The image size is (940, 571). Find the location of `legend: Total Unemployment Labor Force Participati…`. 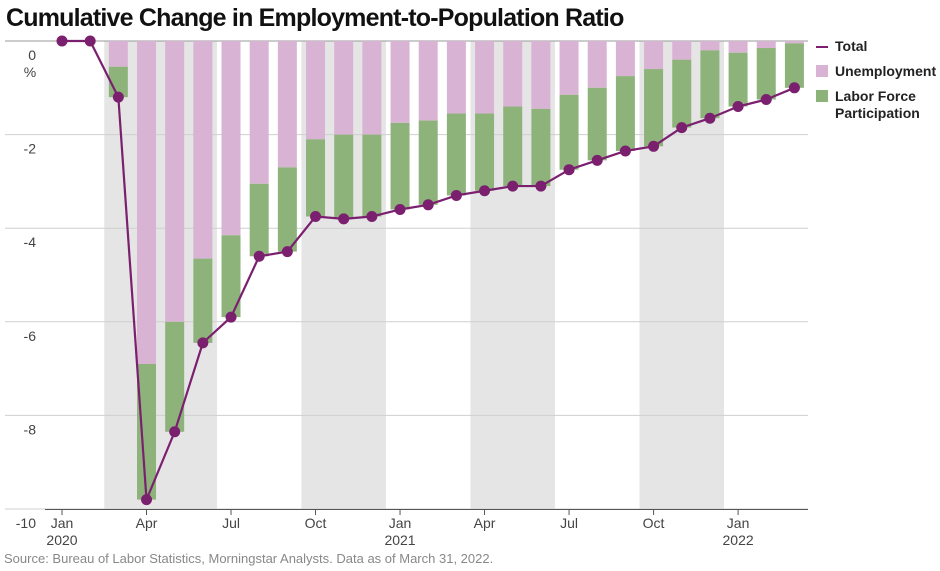

legend: Total Unemployment Labor Force Participati… is located at coordinates (876, 84).